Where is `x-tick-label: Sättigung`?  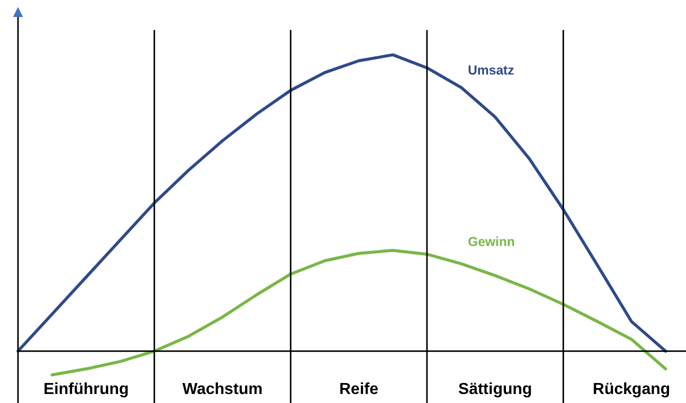
x-tick-label: Sättigung is located at coordinates (495, 389).